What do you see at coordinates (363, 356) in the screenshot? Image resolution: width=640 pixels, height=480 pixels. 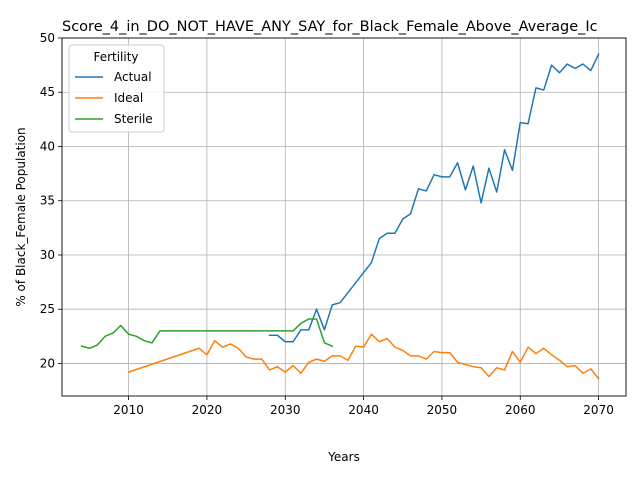 I see `series-line-ideal` at bounding box center [363, 356].